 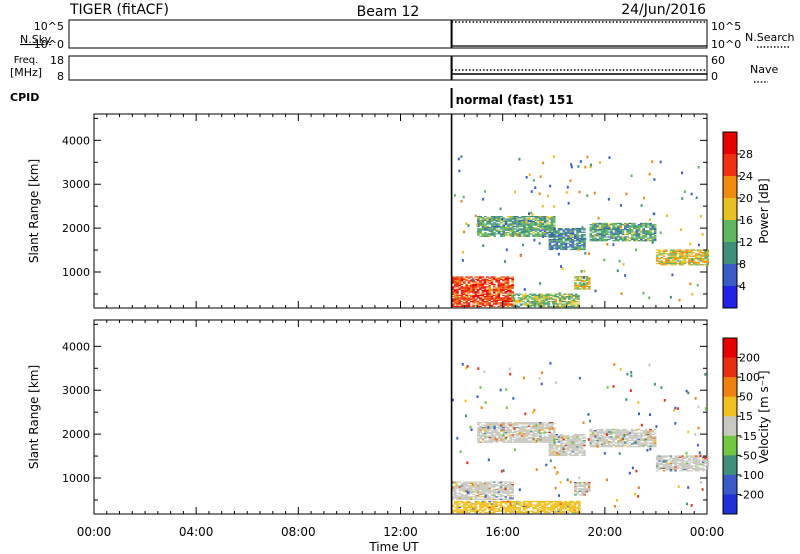 What do you see at coordinates (34, 417) in the screenshot?
I see `velocity-ylabel: Slant Range [km]` at bounding box center [34, 417].